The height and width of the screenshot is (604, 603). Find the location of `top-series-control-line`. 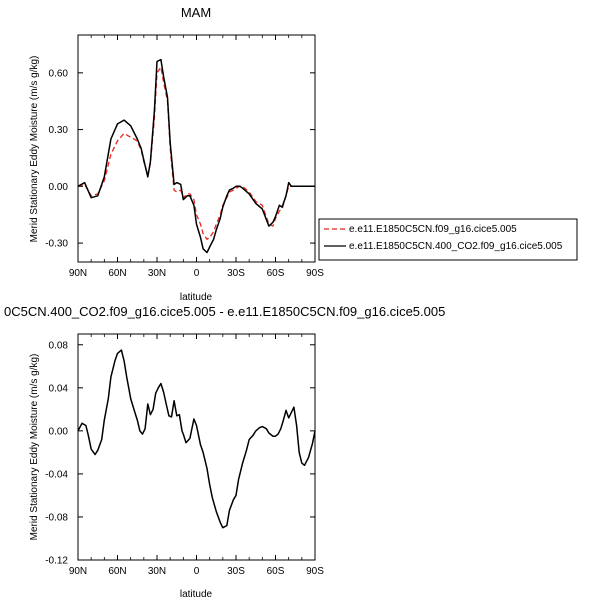

top-series-control-line is located at coordinates (196, 153).